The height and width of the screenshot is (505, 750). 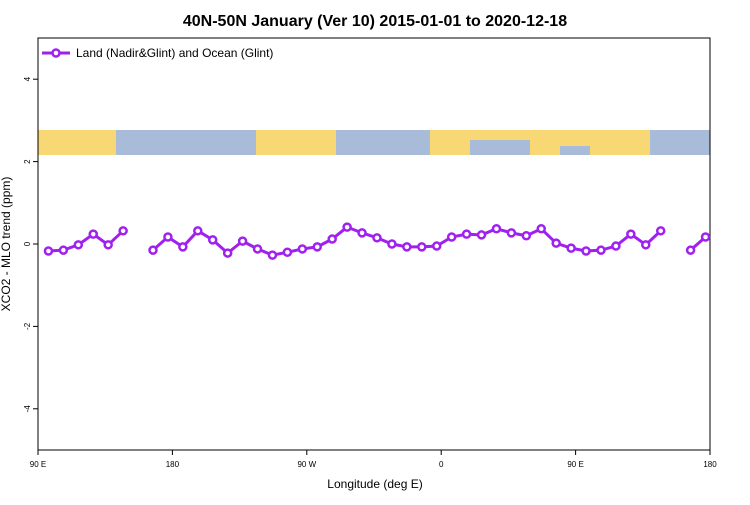 I want to click on y-tick-label: 0, so click(x=27, y=243).